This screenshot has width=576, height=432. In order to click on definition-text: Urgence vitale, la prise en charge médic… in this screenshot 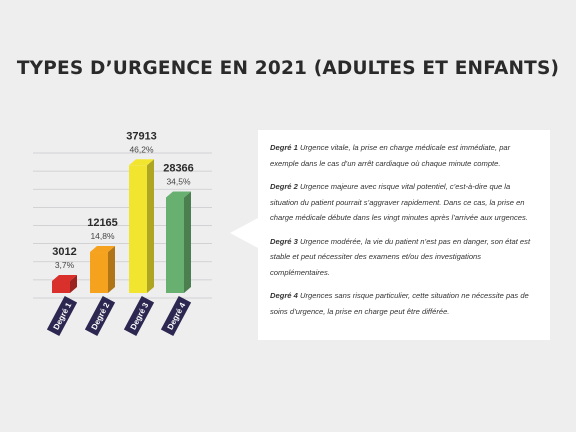, I will do `click(390, 155)`.